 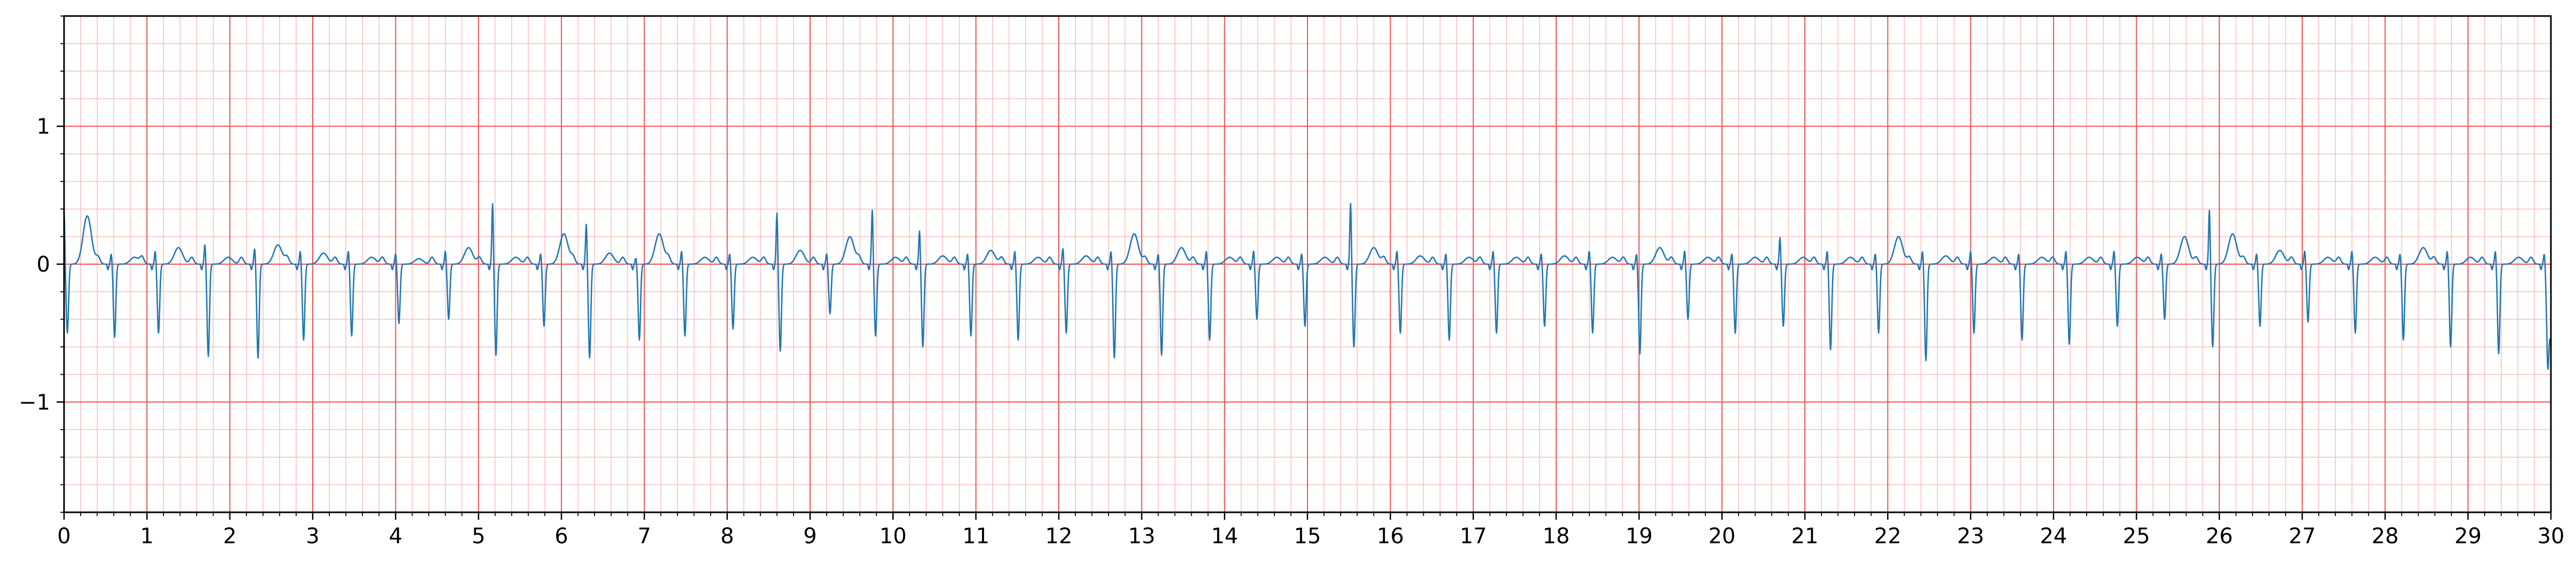 What do you see at coordinates (1721, 536) in the screenshot?
I see `x-tick-label: 20` at bounding box center [1721, 536].